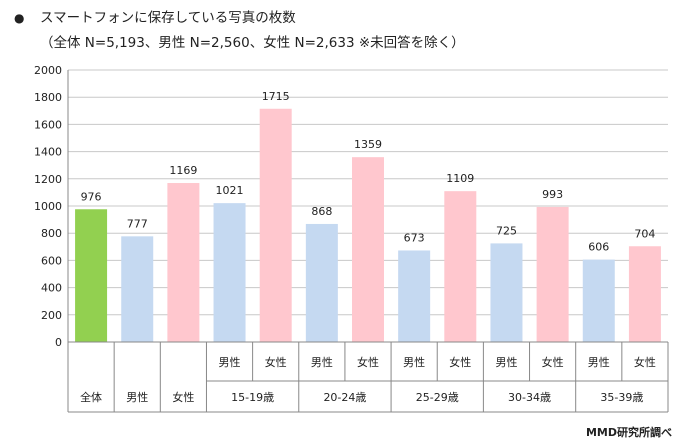 The height and width of the screenshot is (448, 686). I want to click on y-tick-label: 0, so click(58, 342).